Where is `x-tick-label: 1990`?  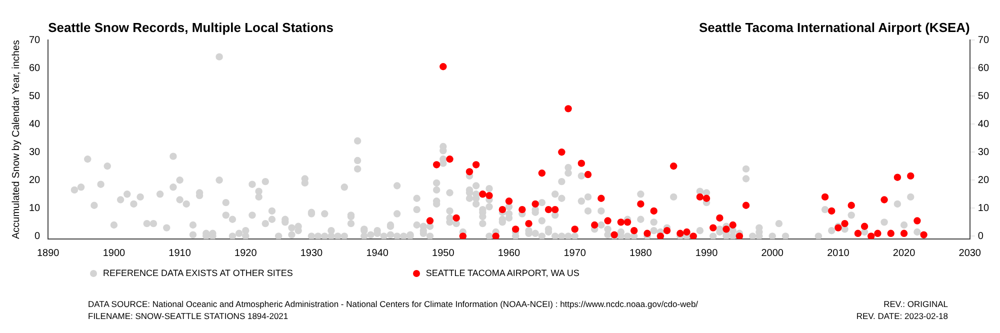 x-tick-label: 1990 is located at coordinates (706, 253).